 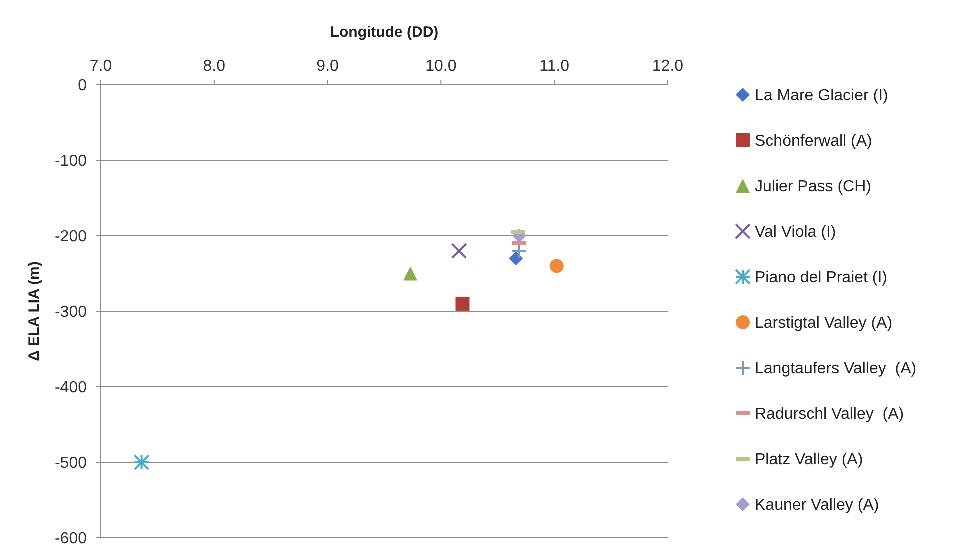 What do you see at coordinates (836, 369) in the screenshot?
I see `legend-label: Langtaufers Valley (A)` at bounding box center [836, 369].